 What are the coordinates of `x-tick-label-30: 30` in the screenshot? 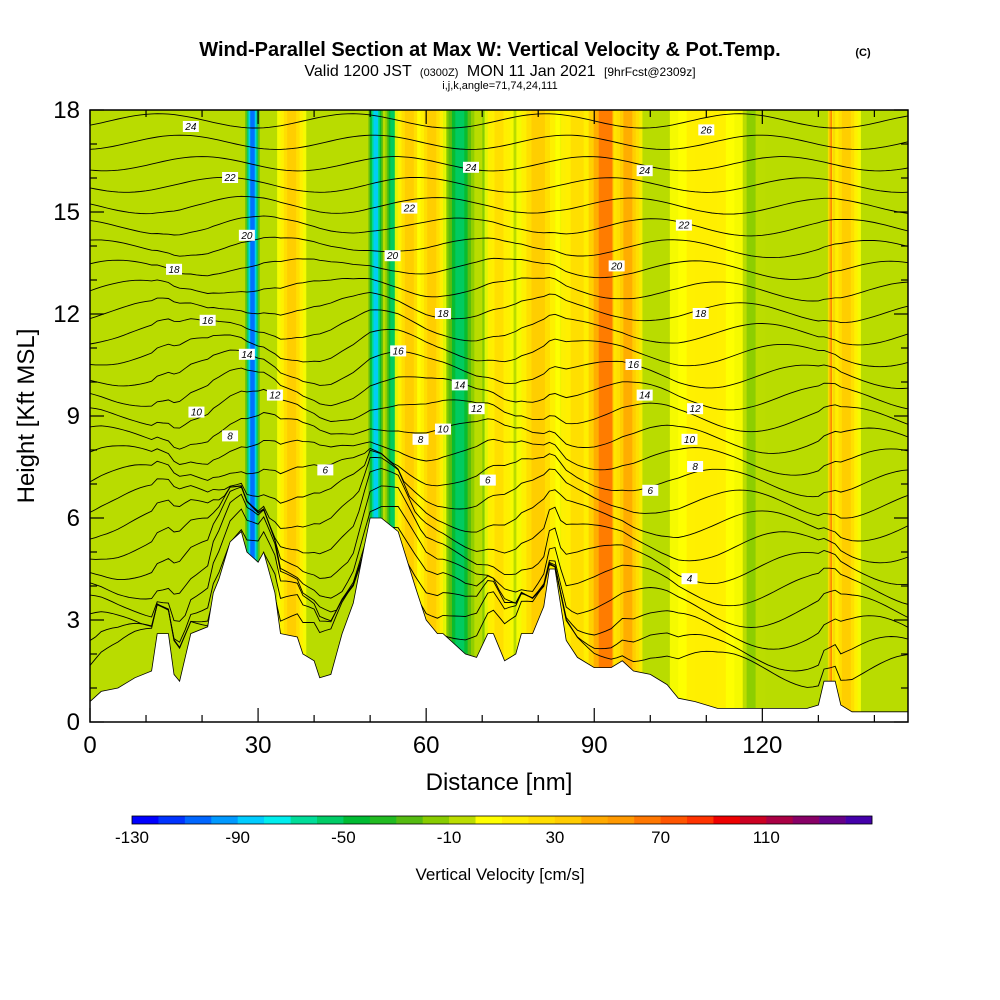 It's located at (258, 745).